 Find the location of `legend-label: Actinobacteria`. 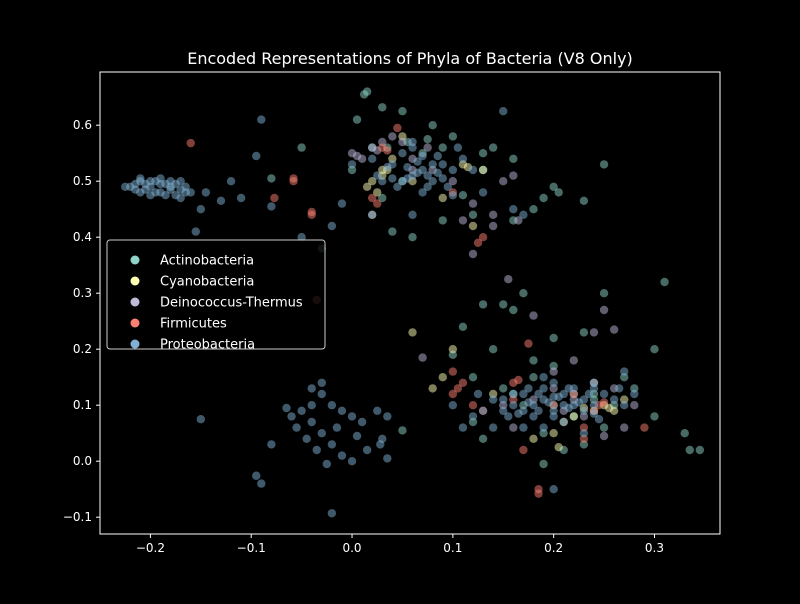

legend-label: Actinobacteria is located at coordinates (207, 261).